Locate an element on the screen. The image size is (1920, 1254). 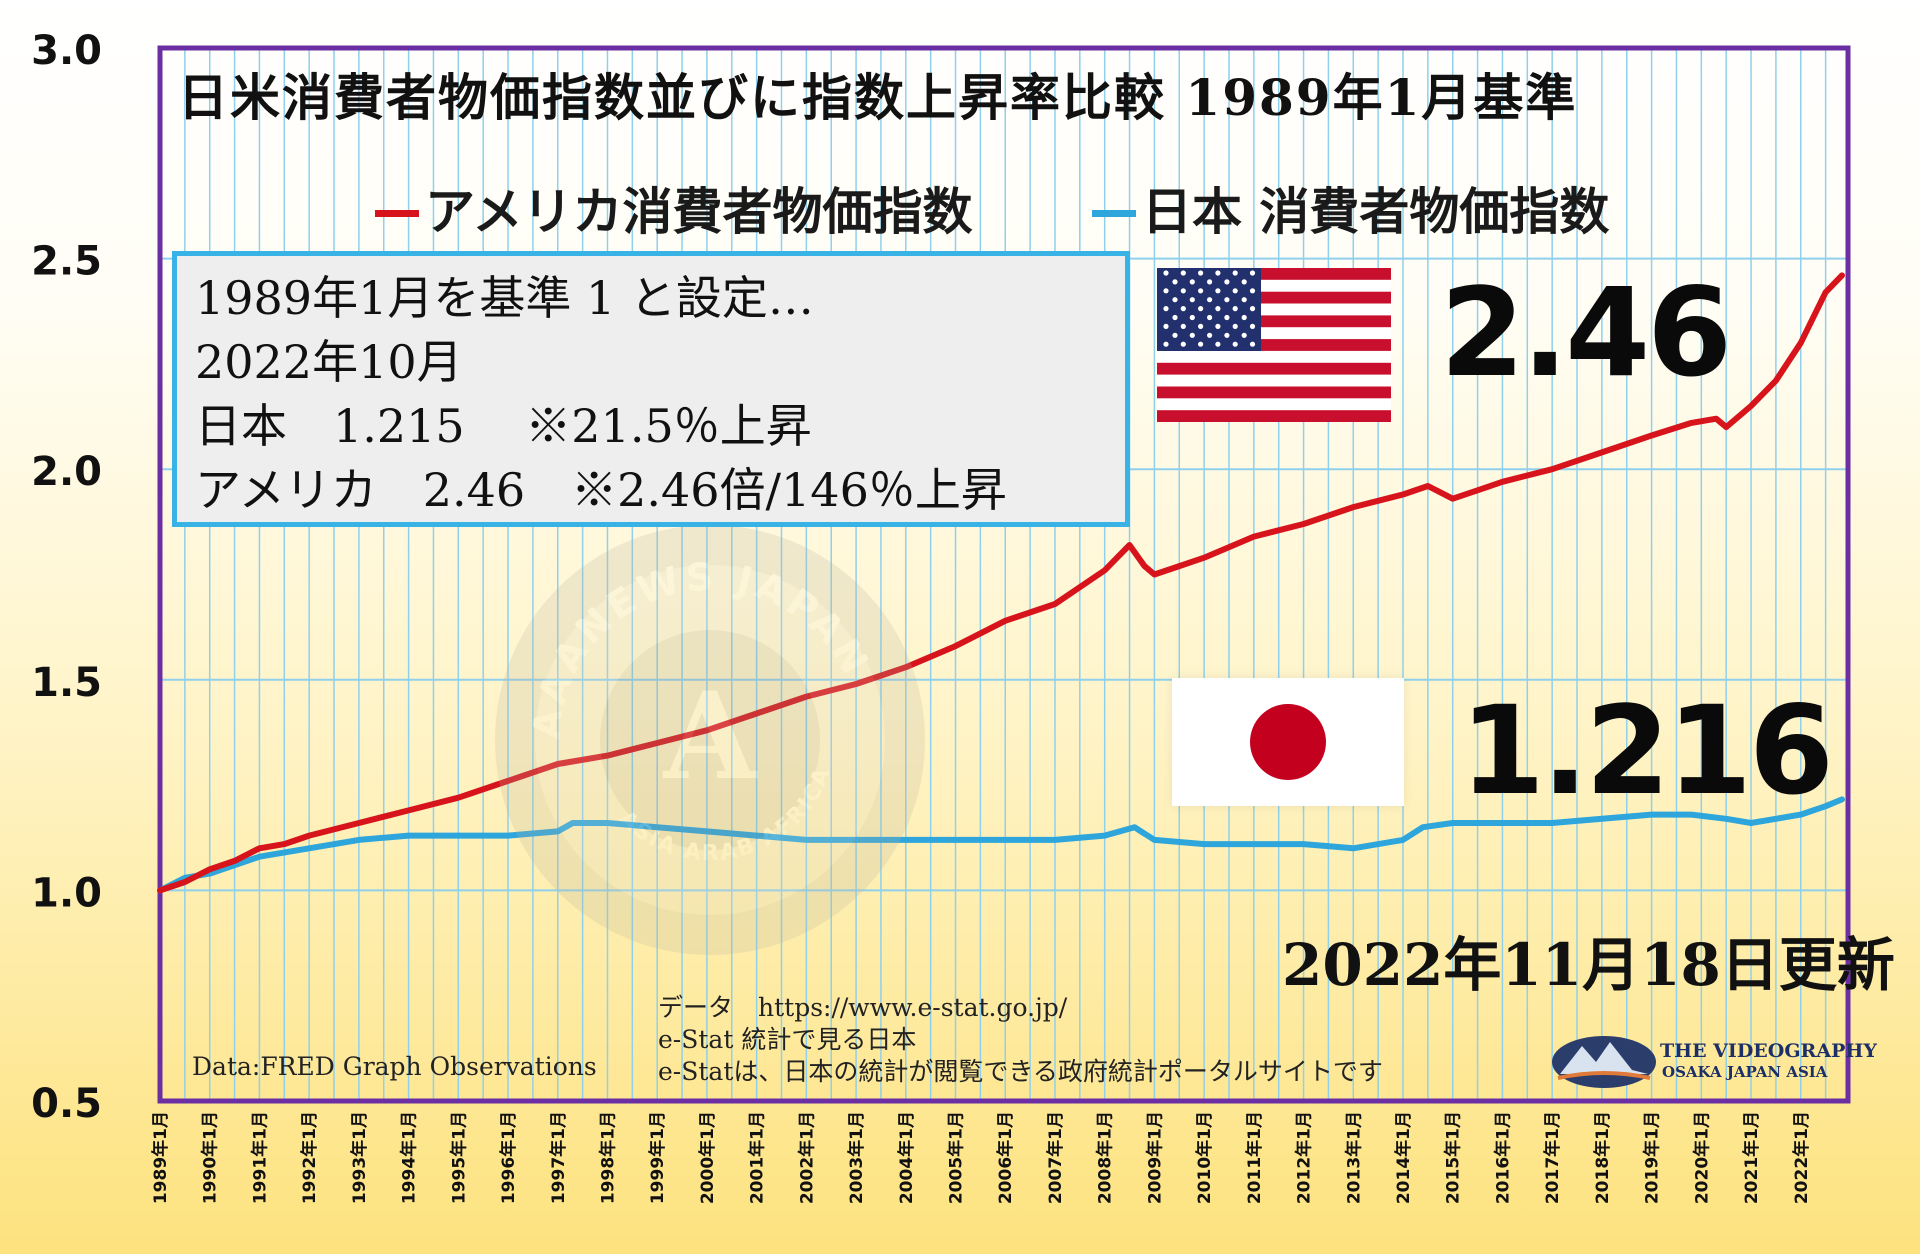
y-tick-label: 3.0 is located at coordinates (66, 51).